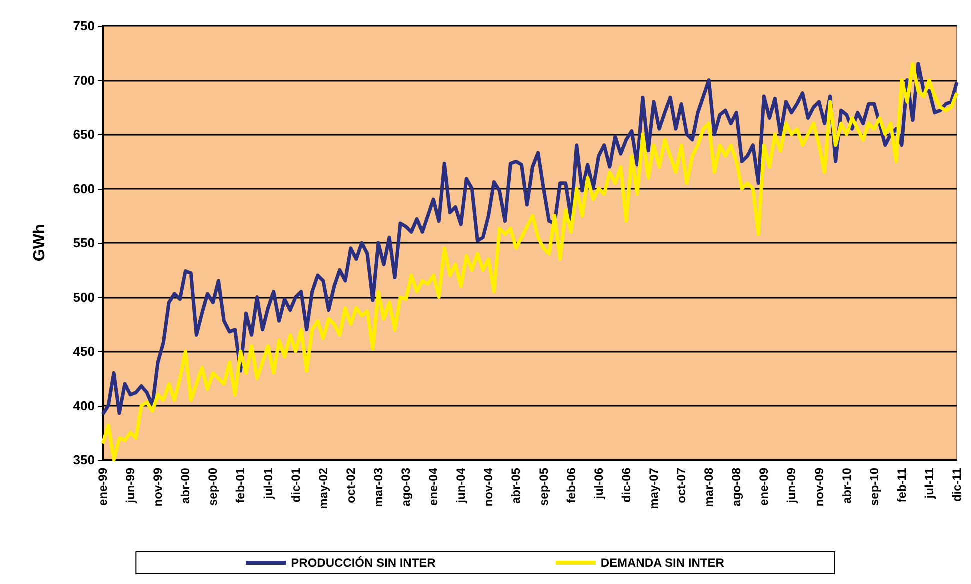 This screenshot has height=584, width=971. What do you see at coordinates (268, 484) in the screenshot?
I see `x-tick-label: jul-01` at bounding box center [268, 484].